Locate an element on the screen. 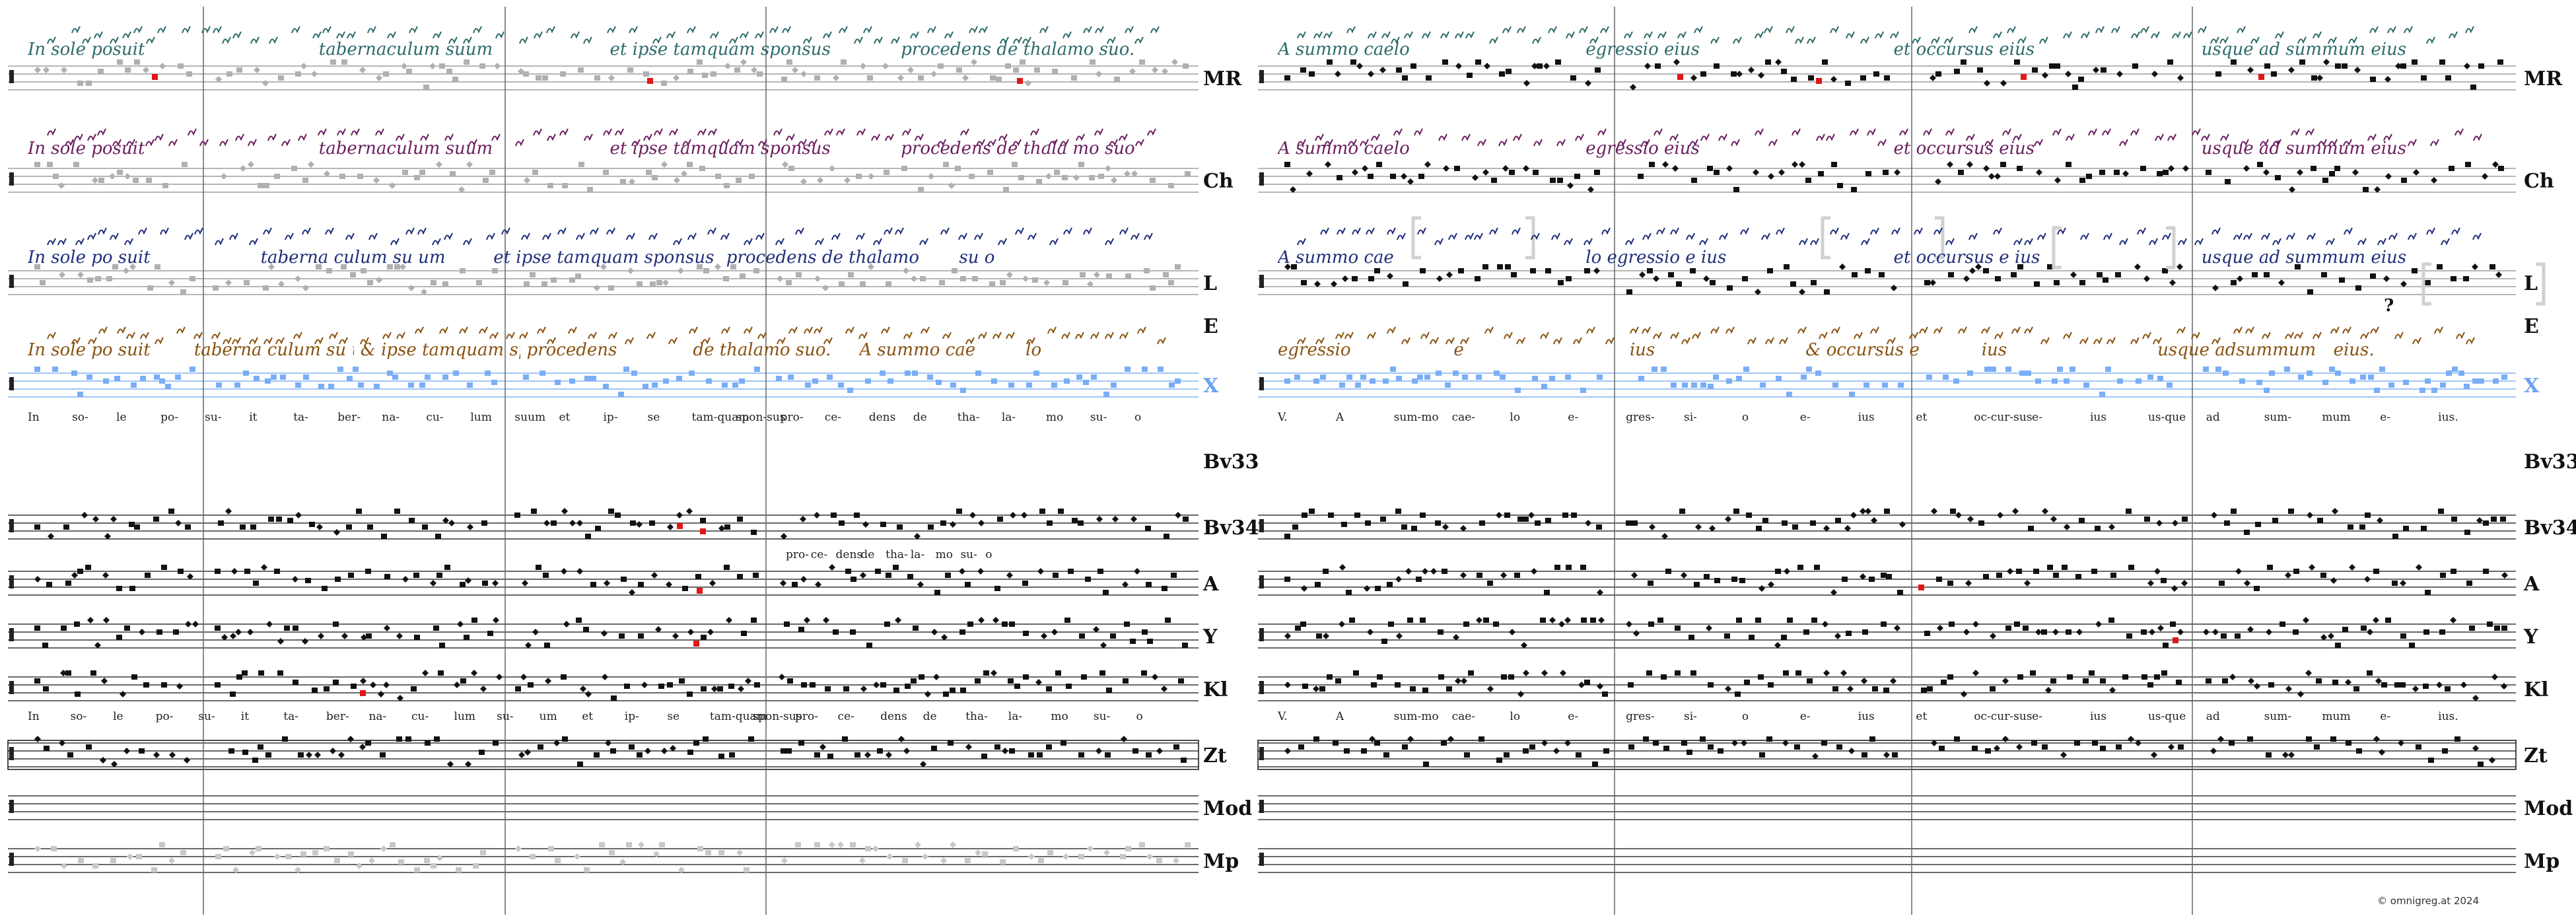 The height and width of the screenshot is (922, 2576). lyric-syllable: gres- is located at coordinates (1641, 716).